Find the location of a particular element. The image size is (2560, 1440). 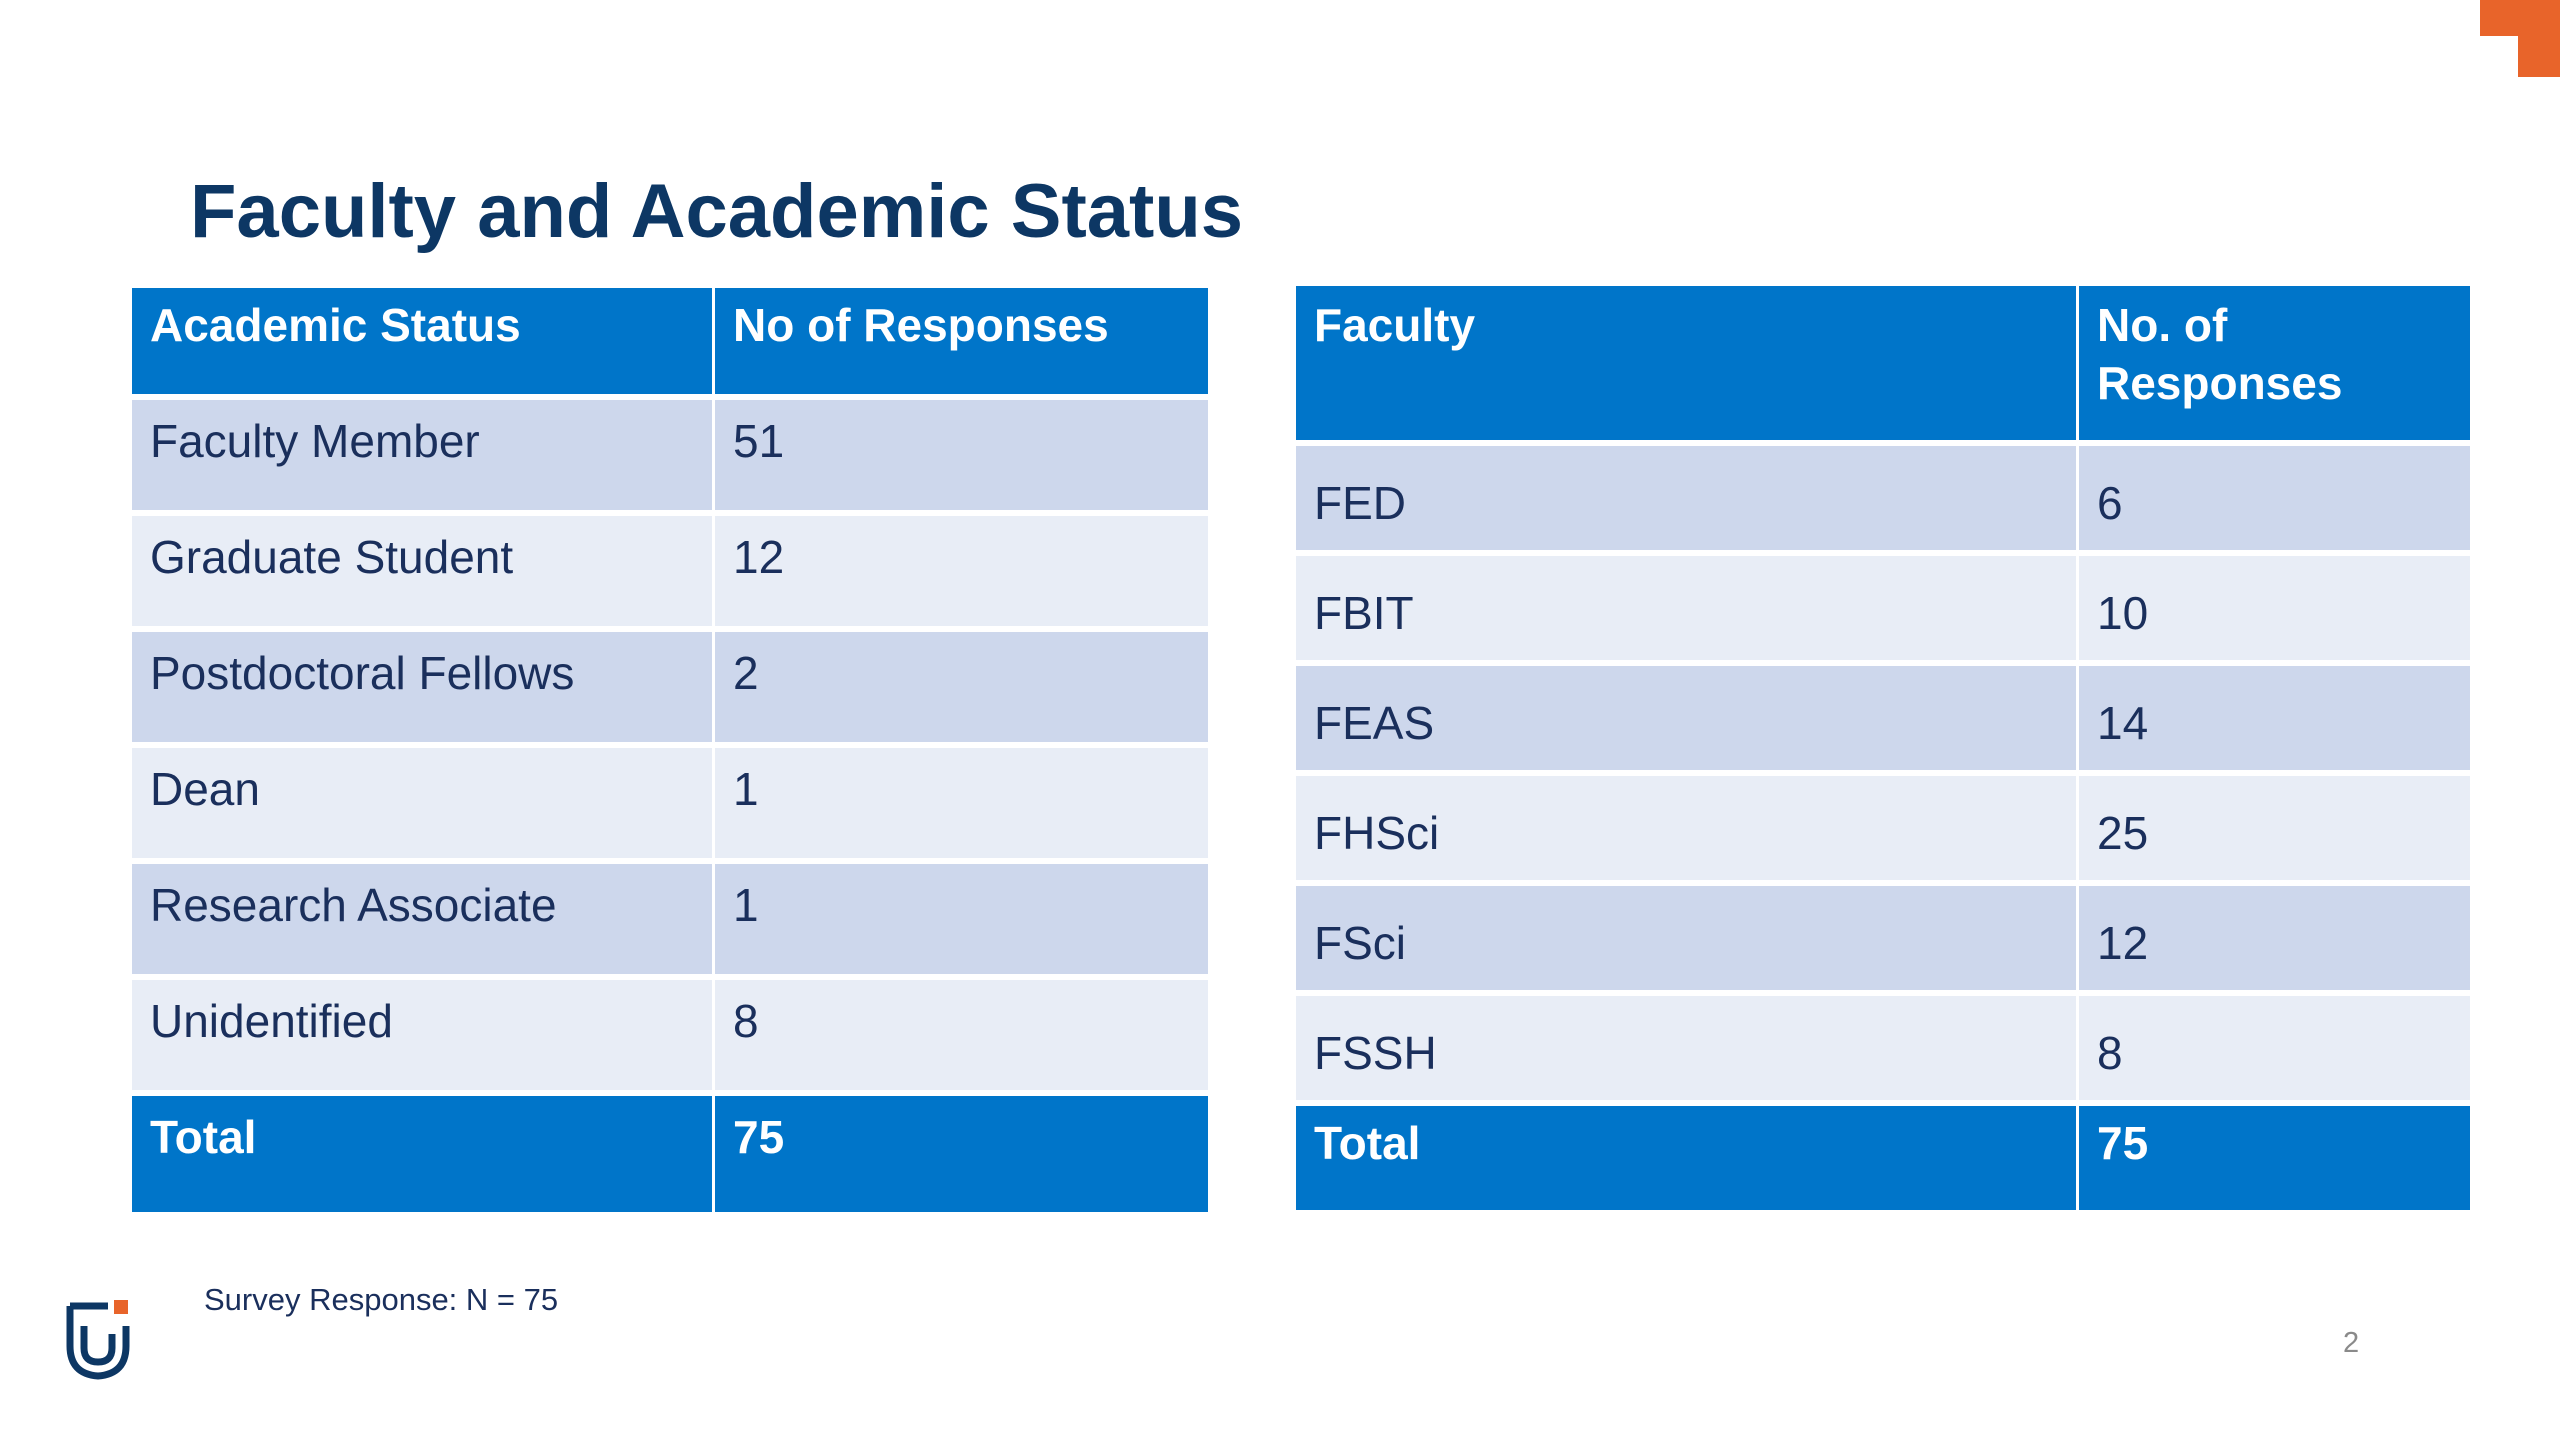

table-row: Research Associate 1 is located at coordinates (670, 922).